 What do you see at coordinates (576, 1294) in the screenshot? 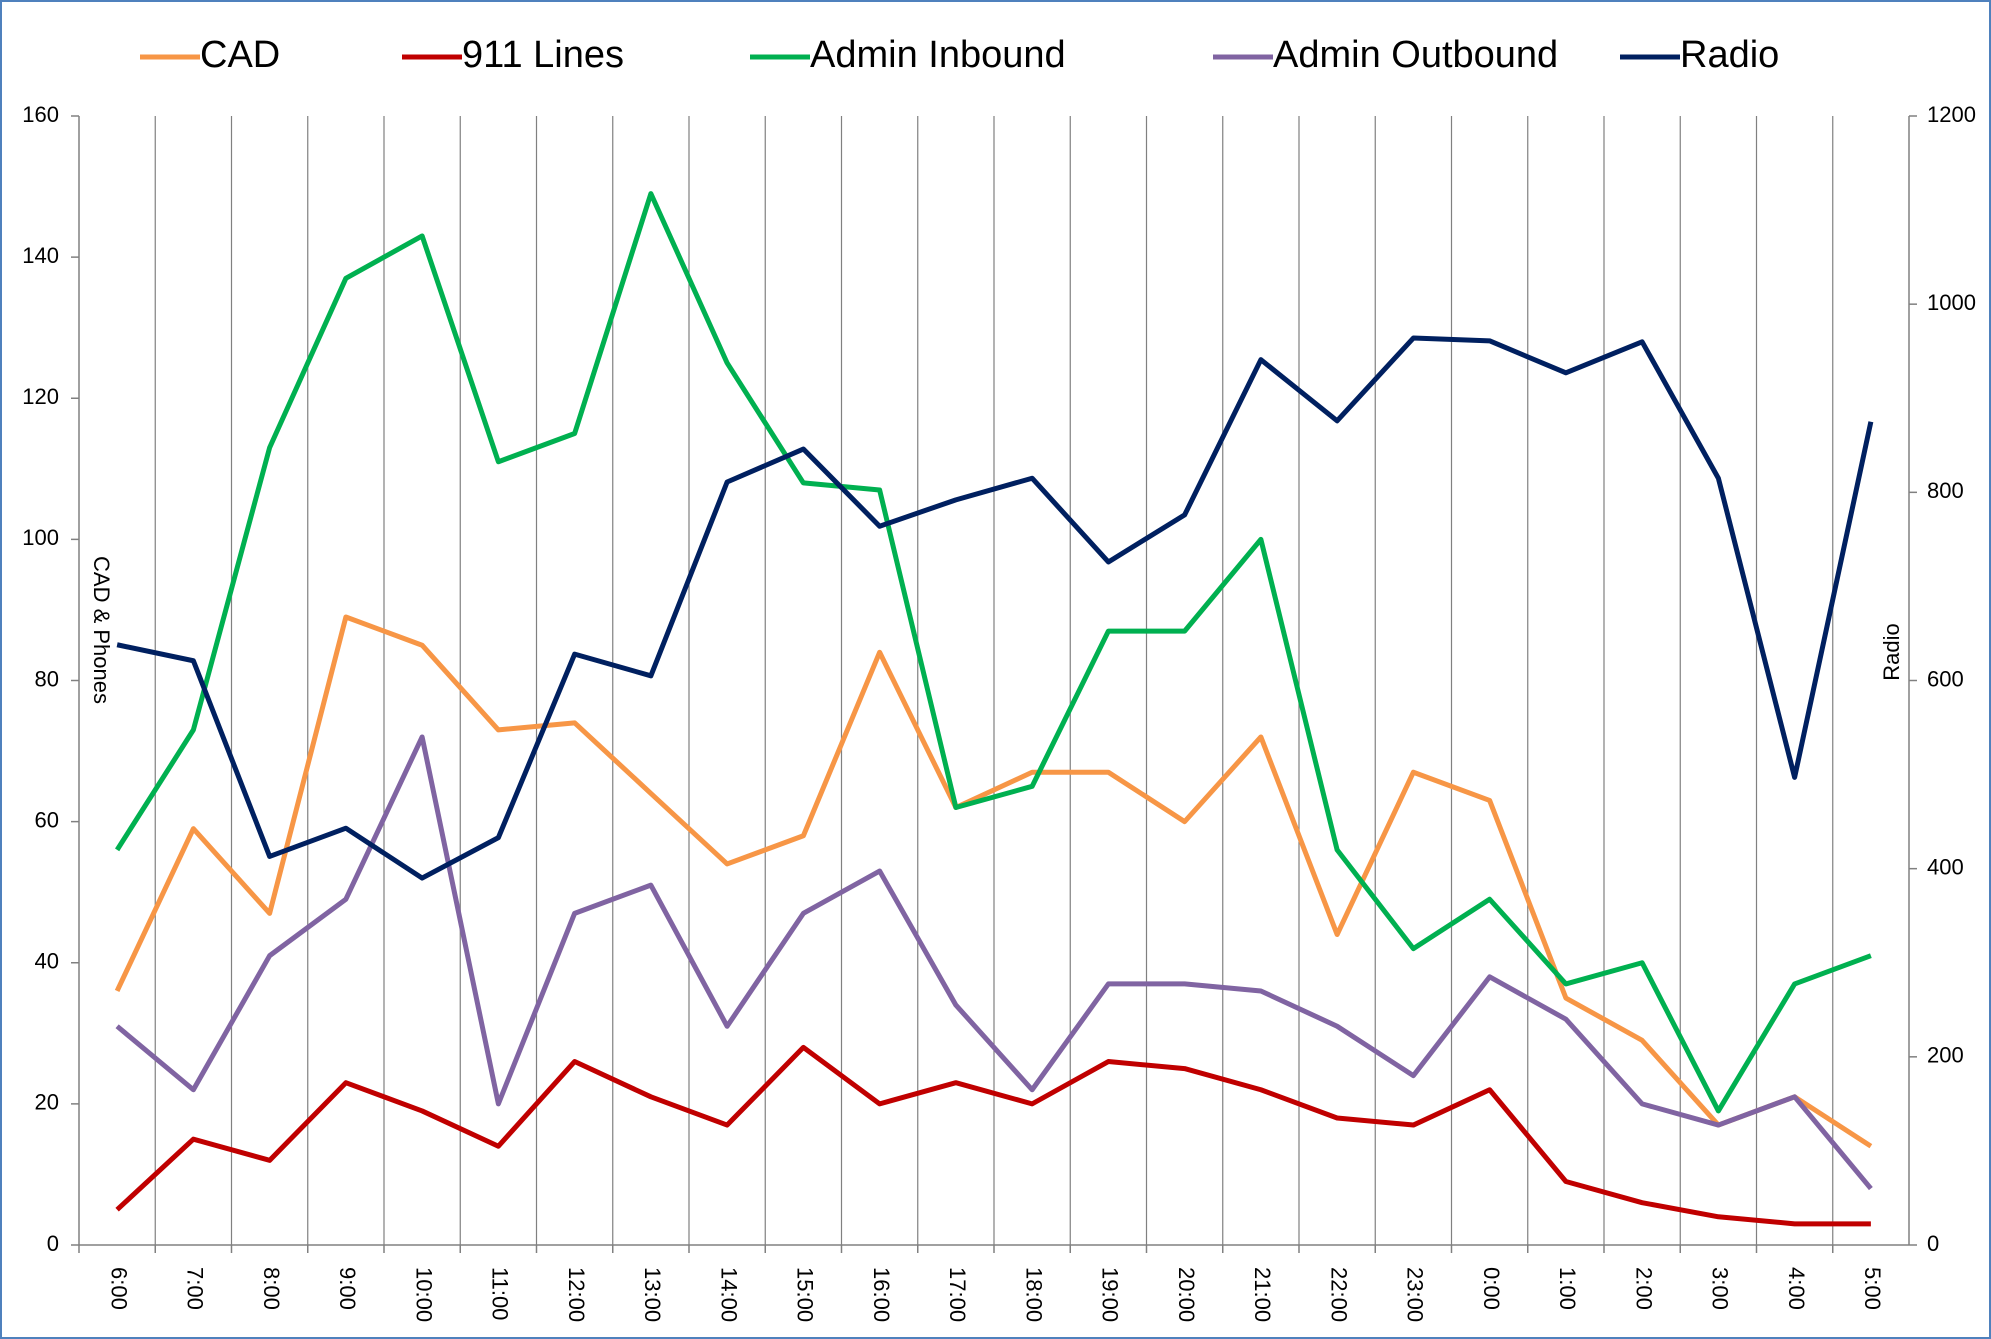
I see `x-tick-label: 12:00` at bounding box center [576, 1294].